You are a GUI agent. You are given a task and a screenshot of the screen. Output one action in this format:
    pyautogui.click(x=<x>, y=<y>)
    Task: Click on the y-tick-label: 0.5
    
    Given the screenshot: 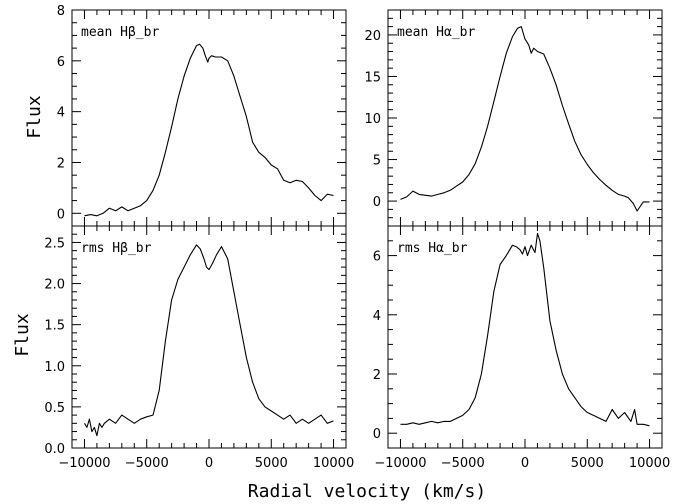 What is the action you would take?
    pyautogui.click(x=54, y=408)
    